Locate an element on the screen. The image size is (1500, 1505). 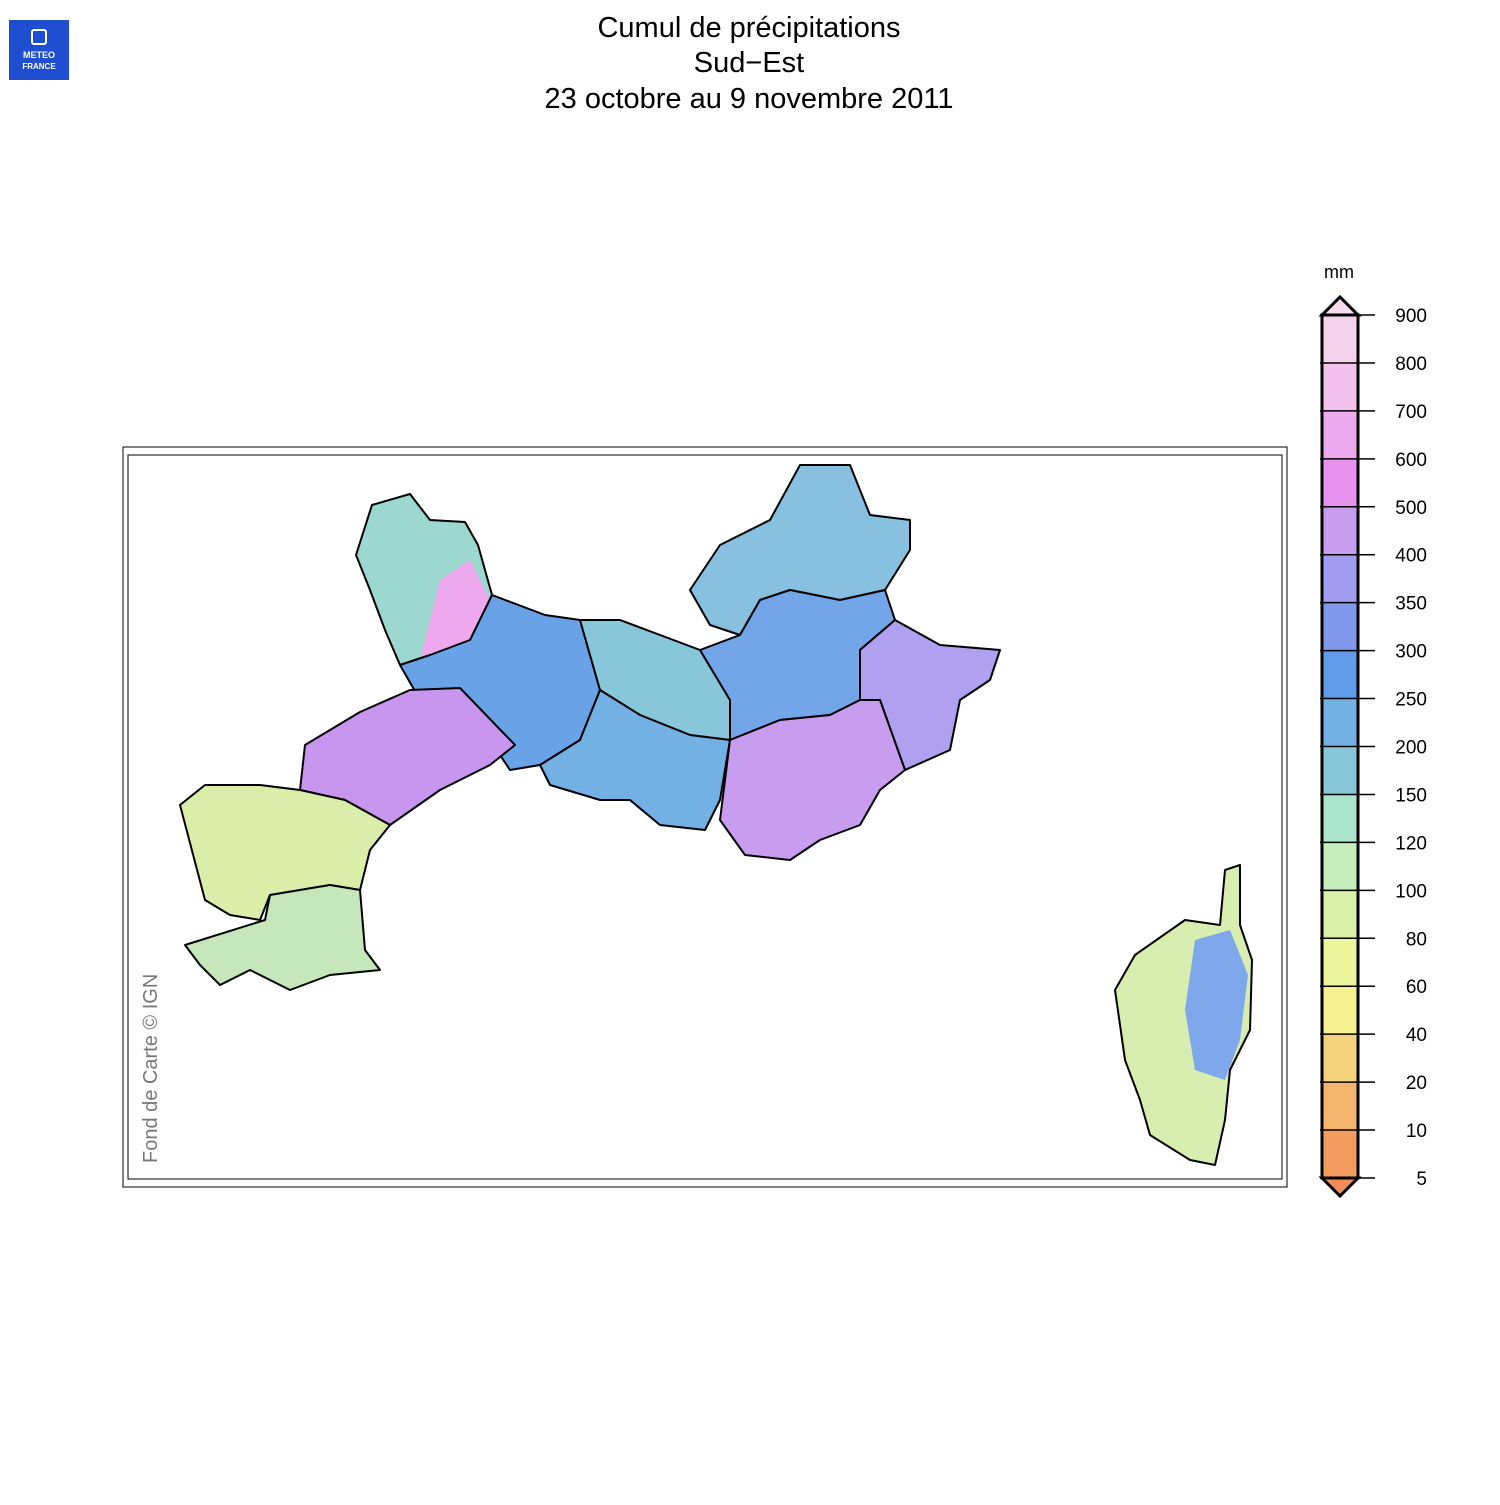
legend-tick-label: 250 is located at coordinates (1411, 700).